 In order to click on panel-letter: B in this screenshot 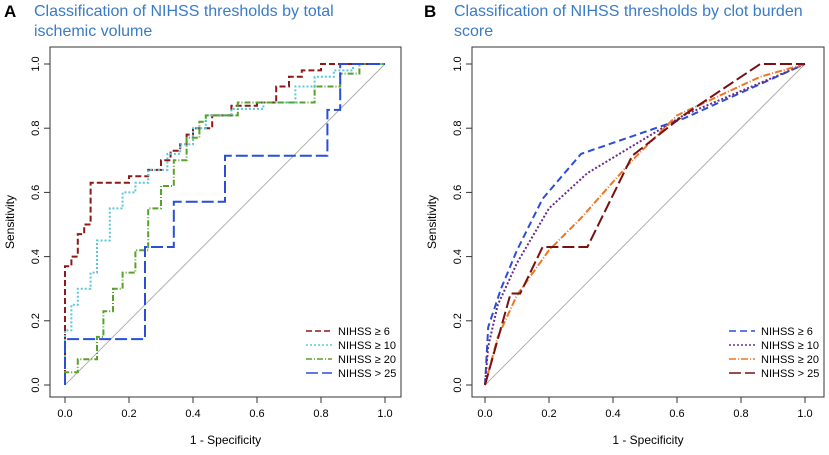, I will do `click(430, 11)`.